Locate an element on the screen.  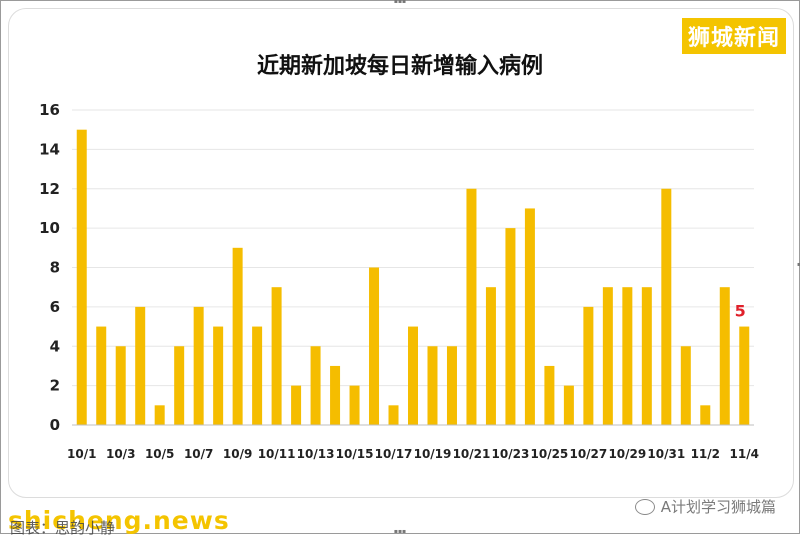
y-tick-label: 6 is located at coordinates (55, 307).